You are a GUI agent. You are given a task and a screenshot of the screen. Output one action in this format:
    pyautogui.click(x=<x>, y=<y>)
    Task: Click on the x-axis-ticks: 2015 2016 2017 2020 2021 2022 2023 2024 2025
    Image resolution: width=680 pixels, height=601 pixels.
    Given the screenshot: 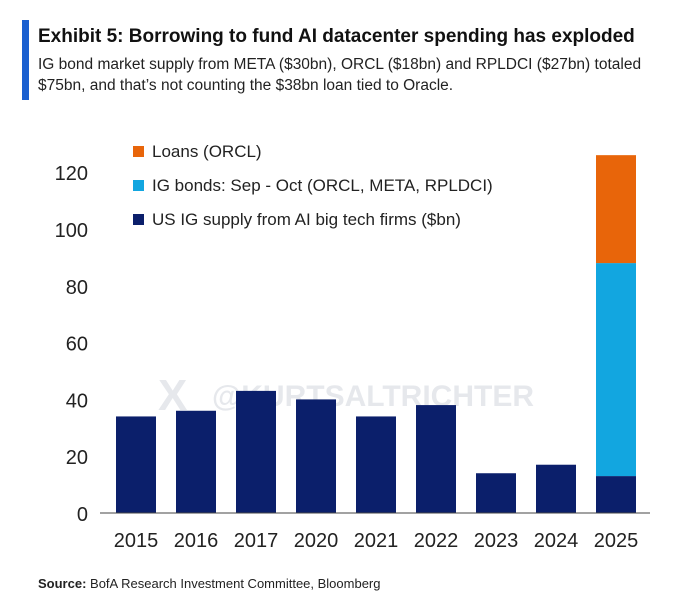 What is the action you would take?
    pyautogui.click(x=376, y=541)
    